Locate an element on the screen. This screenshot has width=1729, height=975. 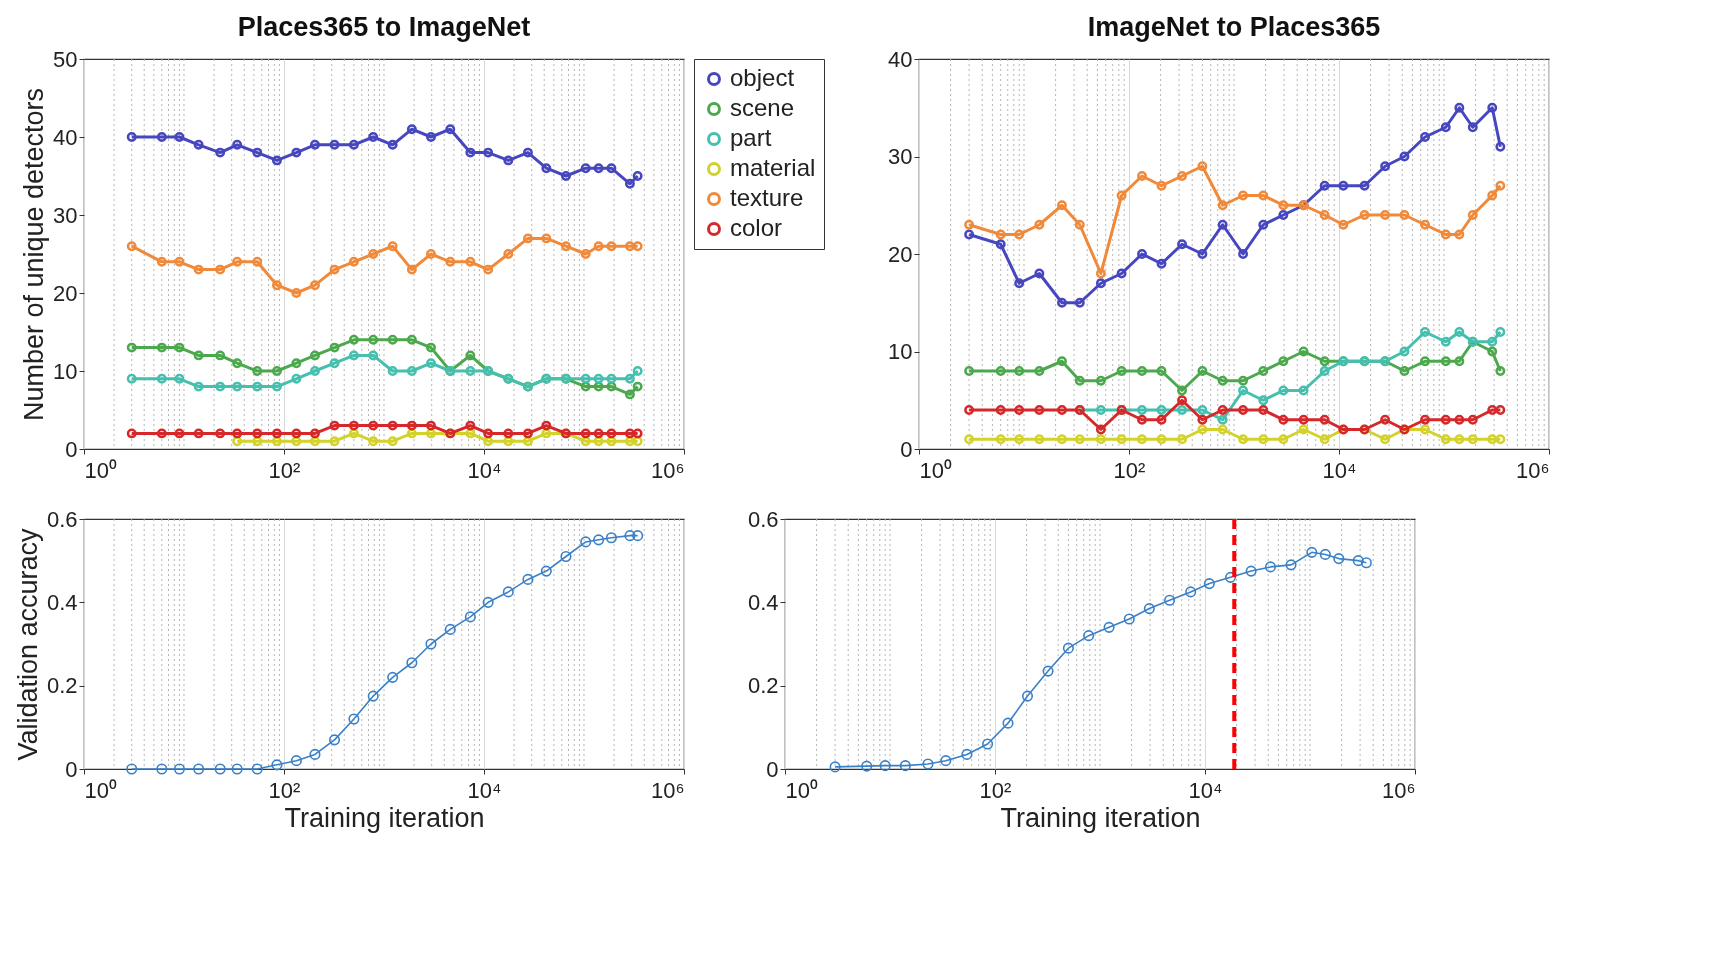
legend-label: object is located at coordinates (762, 77).